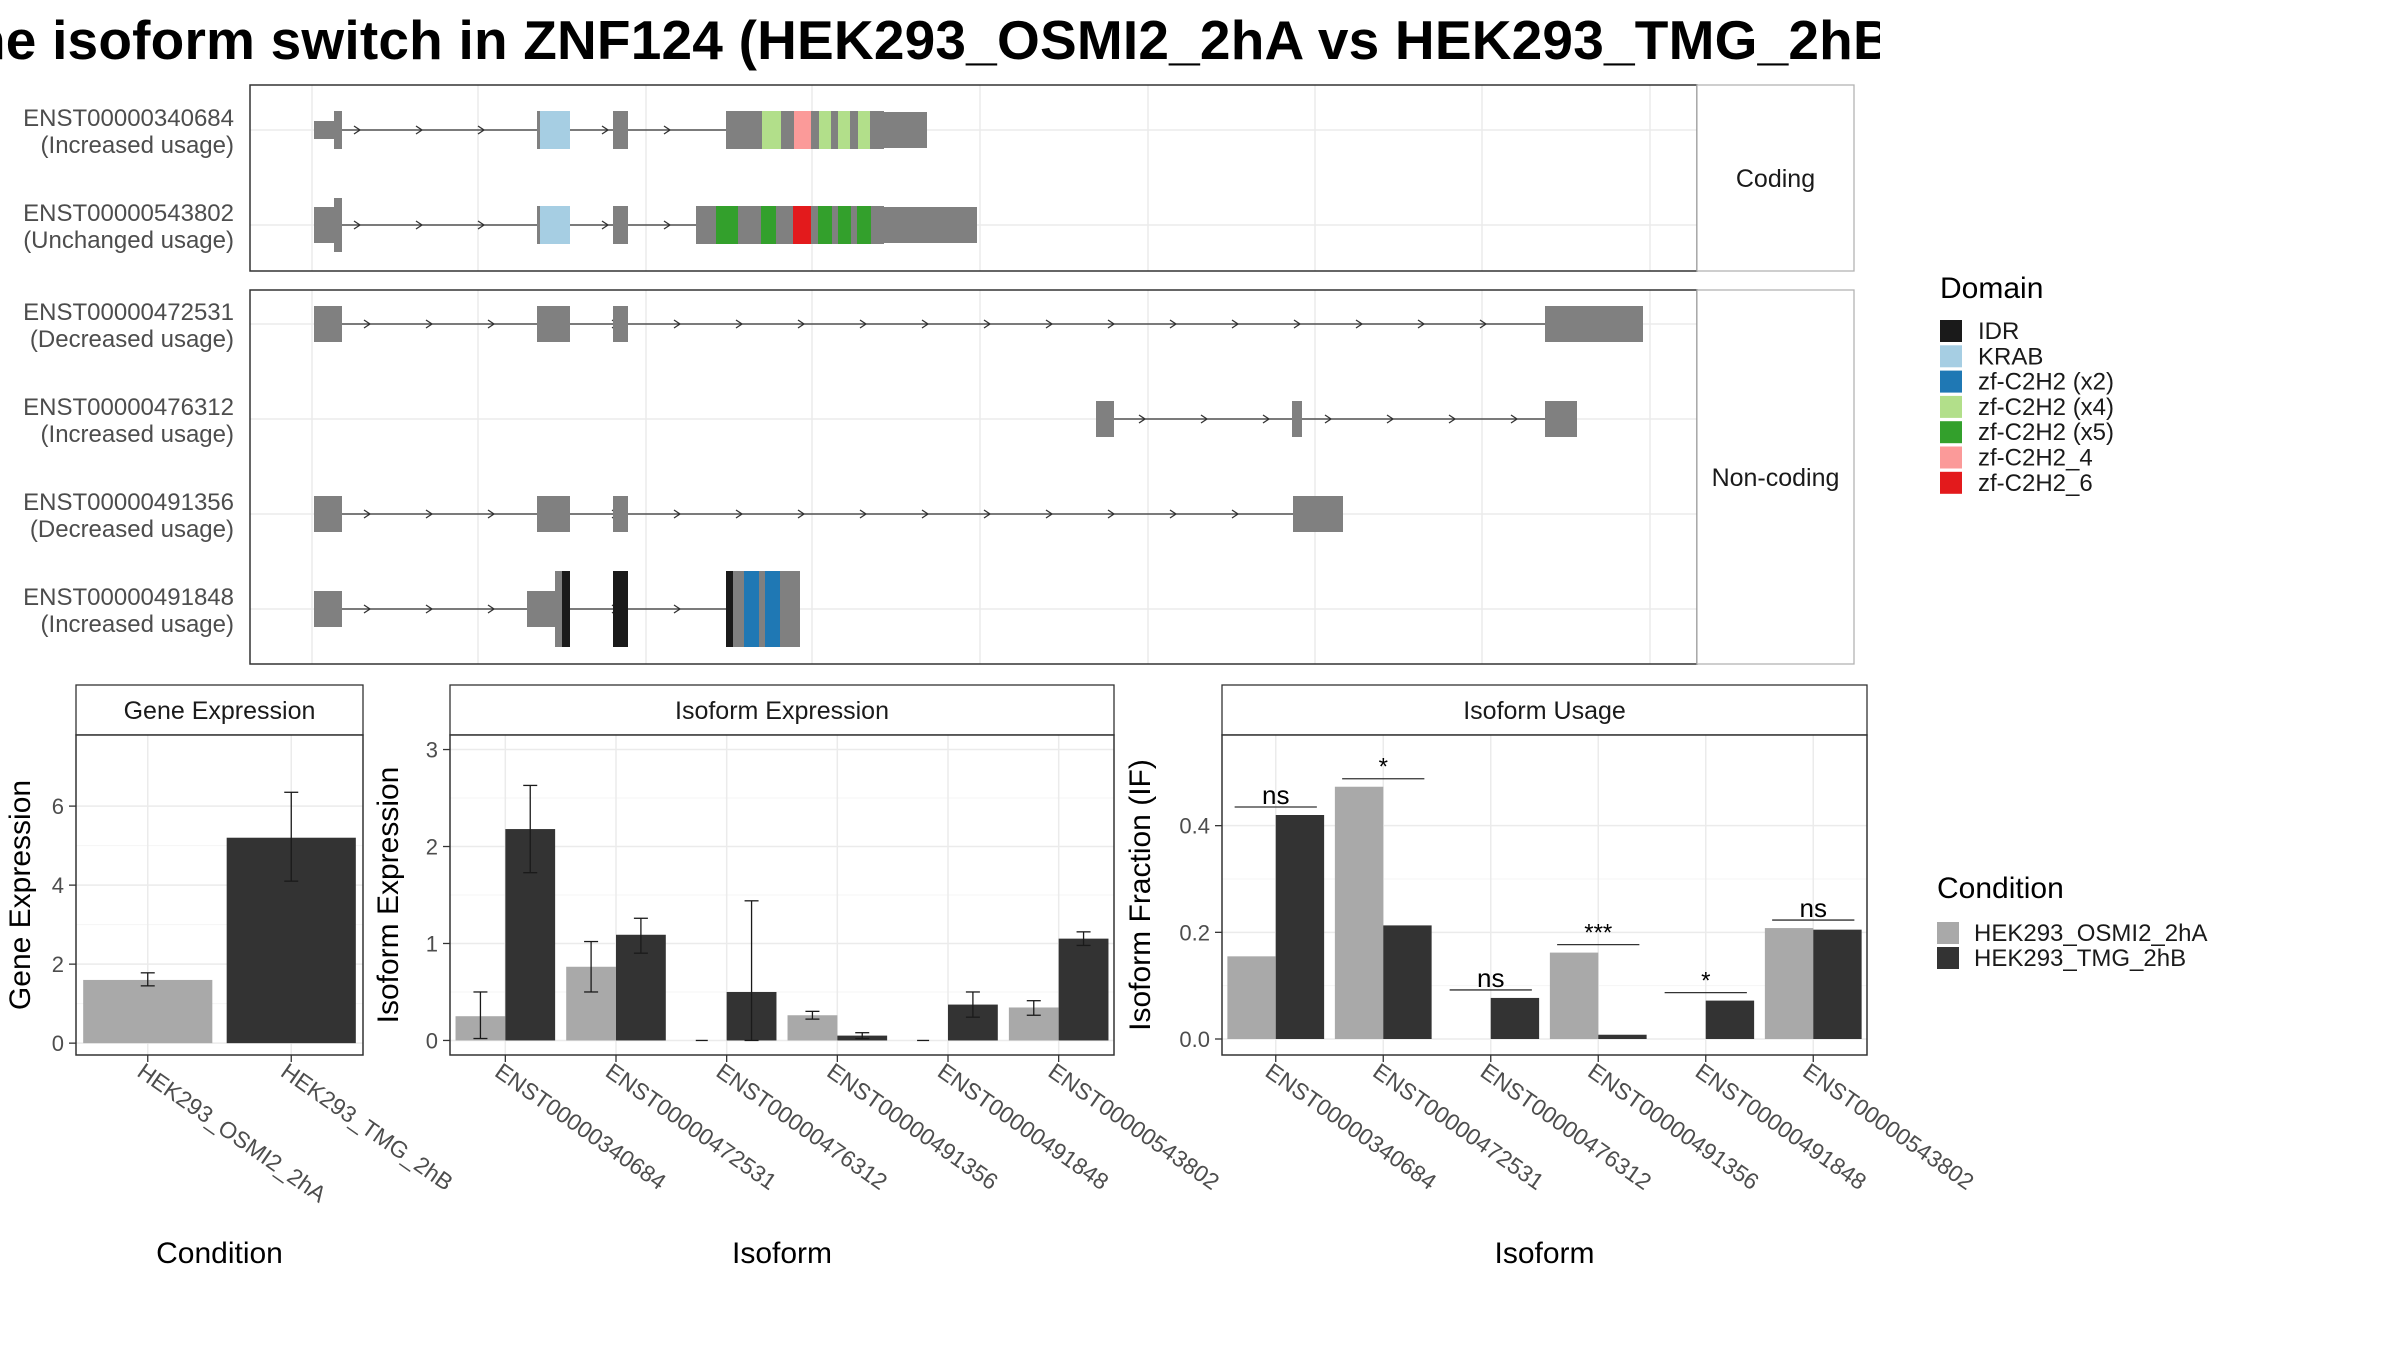 This screenshot has width=2400, height=1350. Describe the element at coordinates (1776, 478) in the screenshot. I see `noncoding-facet-label: Non-coding` at that location.